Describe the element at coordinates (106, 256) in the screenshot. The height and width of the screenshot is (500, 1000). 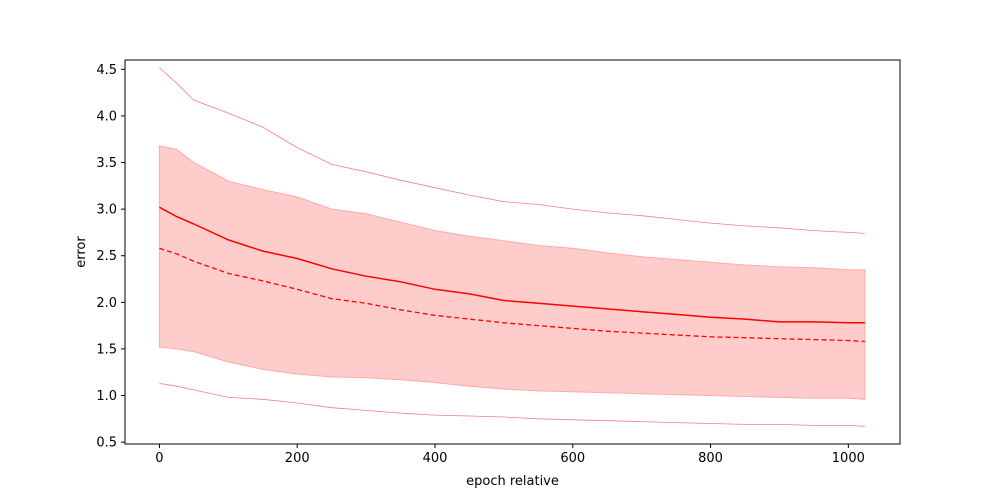
I see `y-tick-label: 2.5` at that location.